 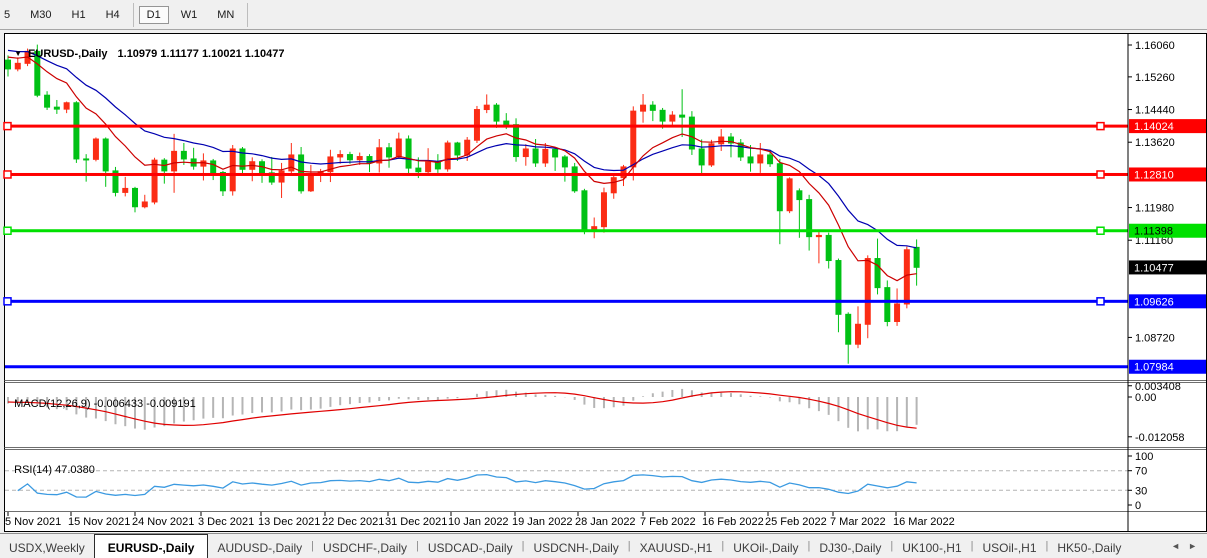 What do you see at coordinates (99, 522) in the screenshot?
I see `svg-text: 15 Nov 2021` at bounding box center [99, 522].